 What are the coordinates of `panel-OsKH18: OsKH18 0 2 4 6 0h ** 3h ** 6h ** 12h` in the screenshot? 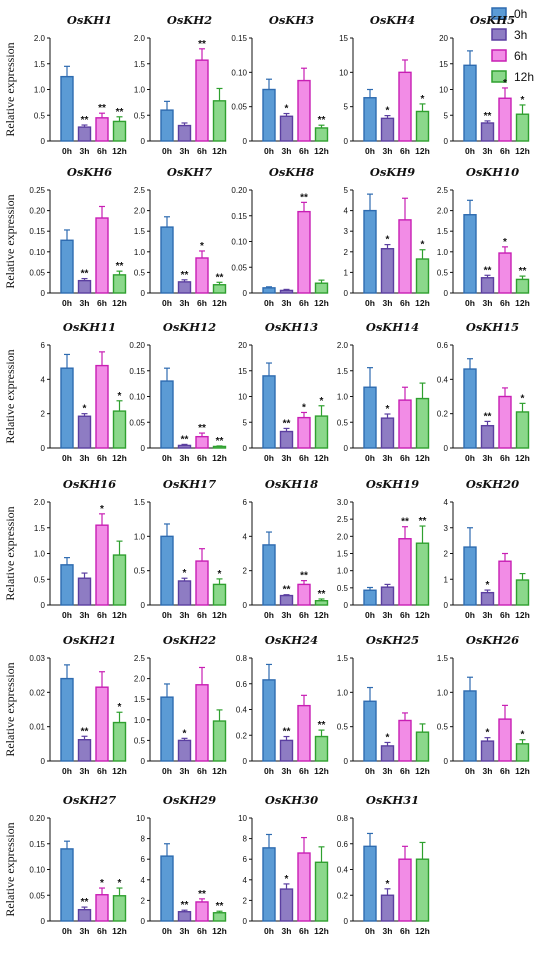 It's located at (286, 548).